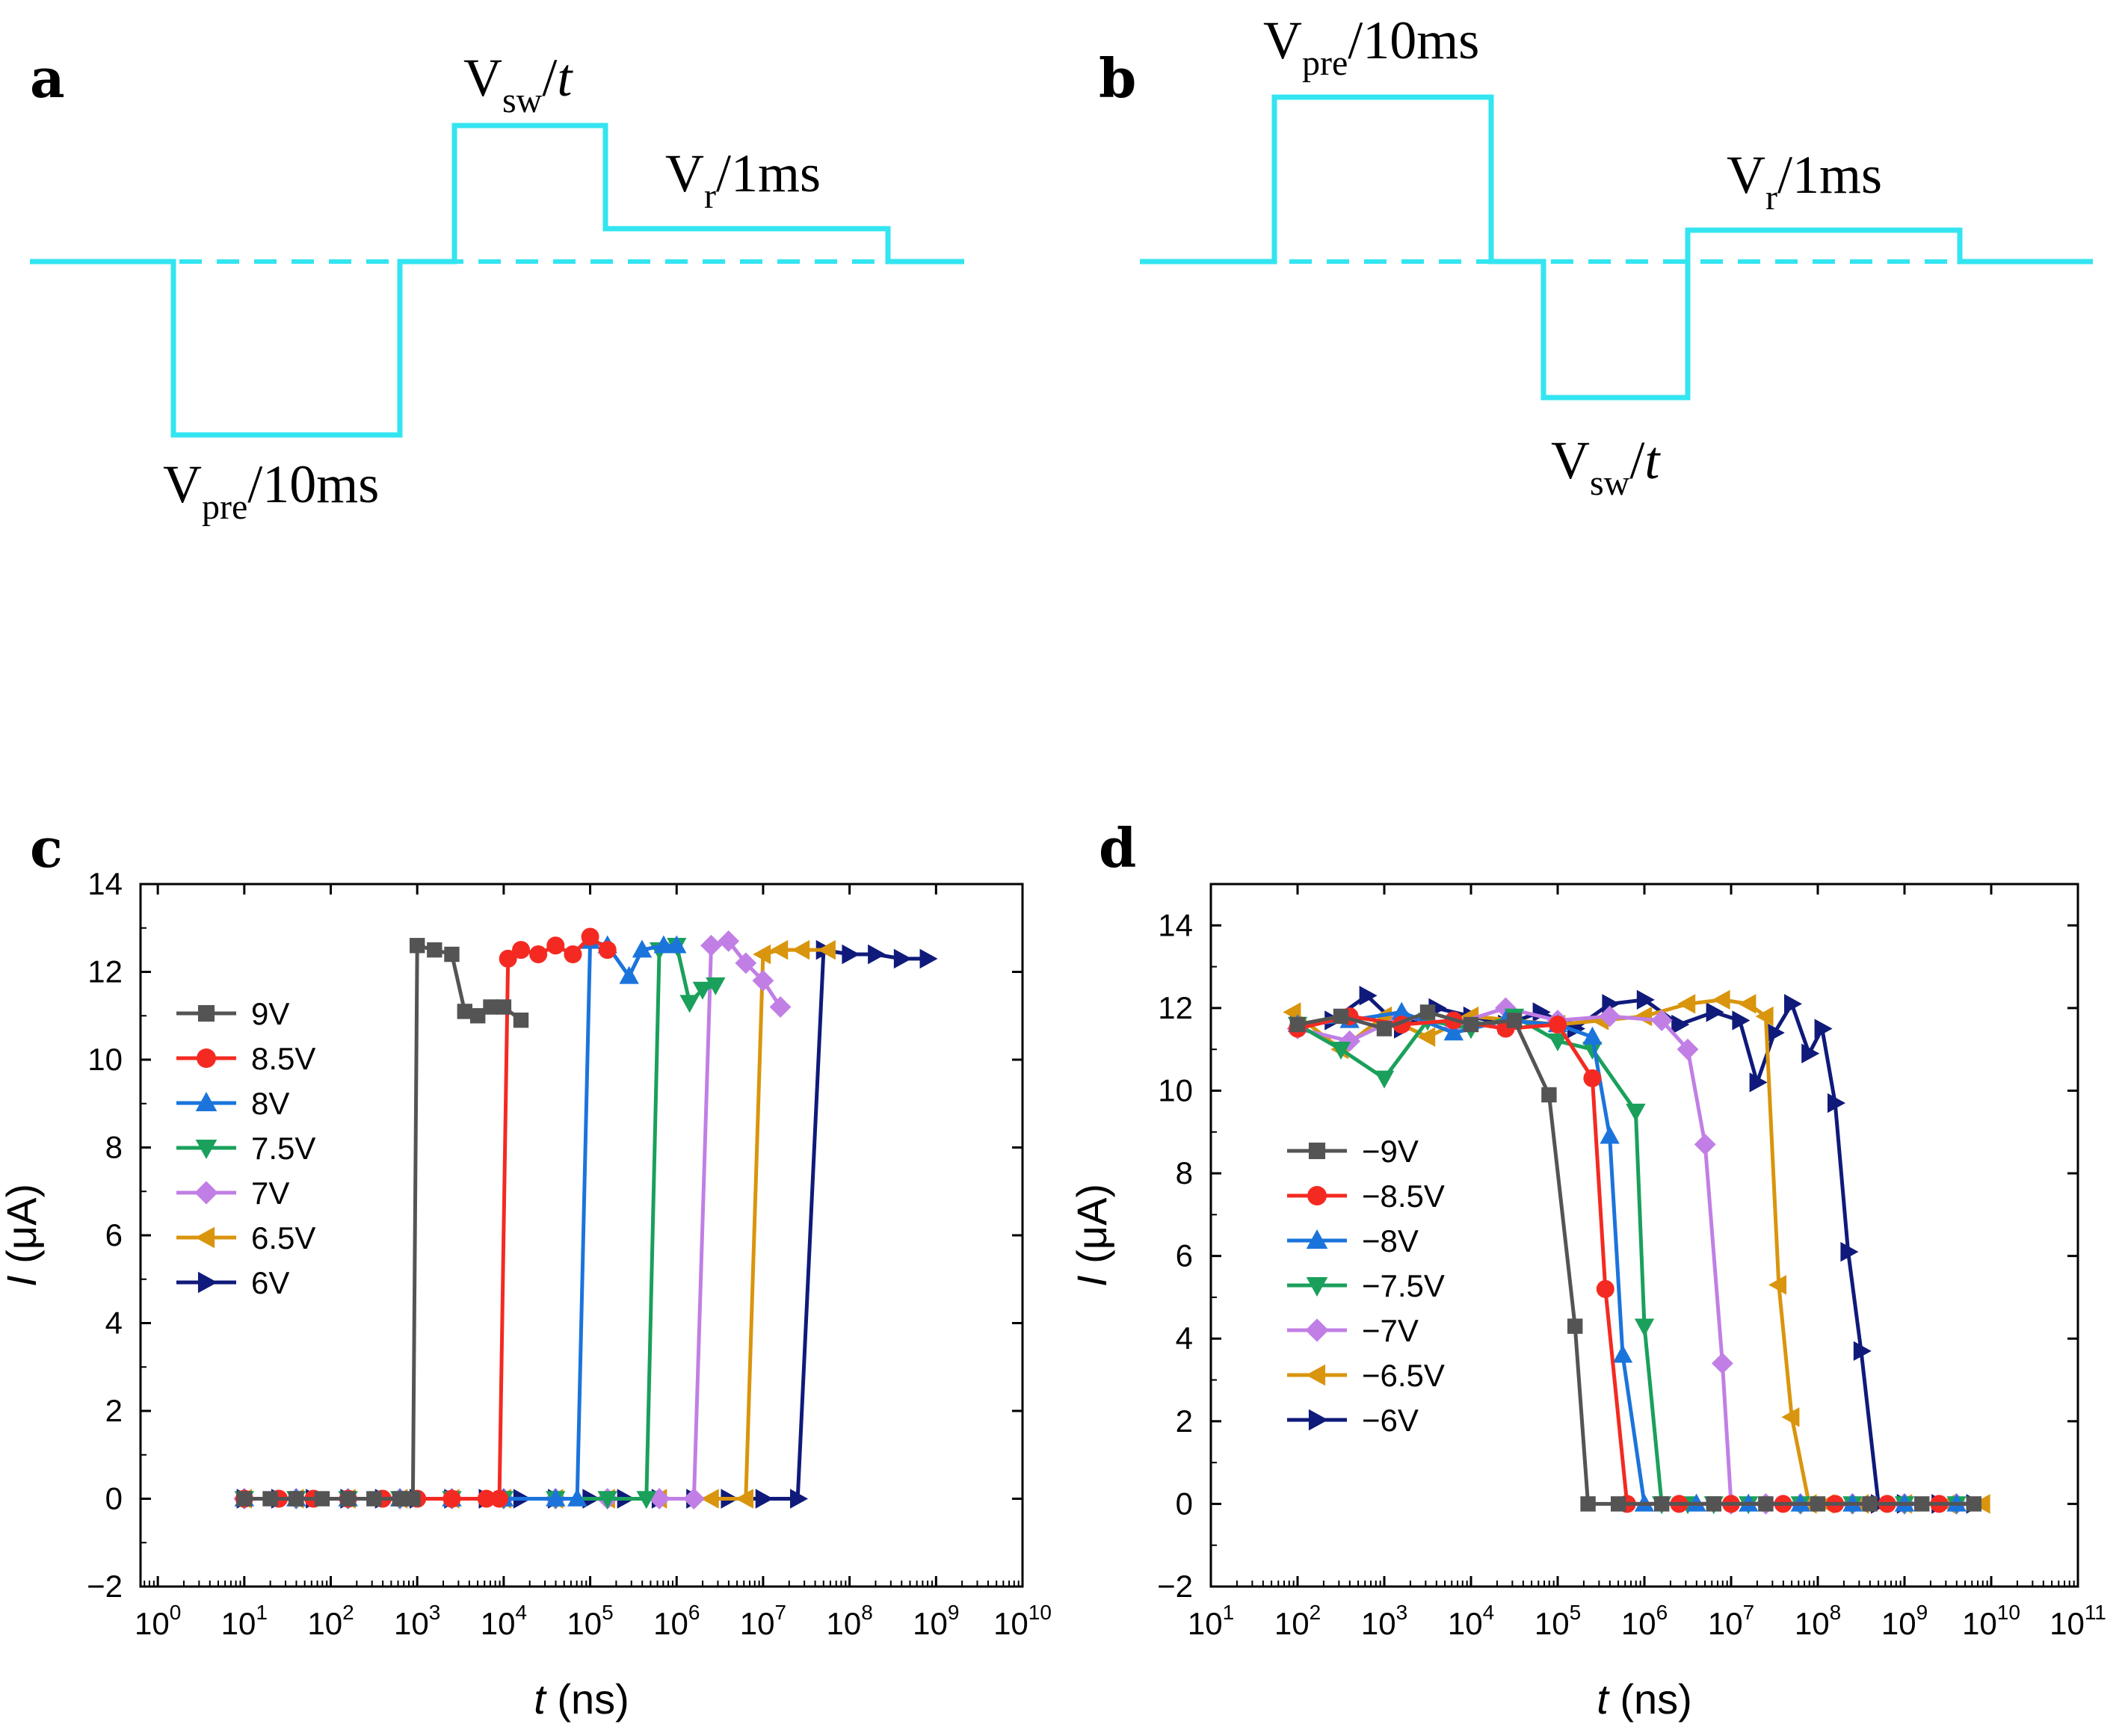 This screenshot has height=1736, width=2125. I want to click on x-tick-label: 10², so click(330, 1621).